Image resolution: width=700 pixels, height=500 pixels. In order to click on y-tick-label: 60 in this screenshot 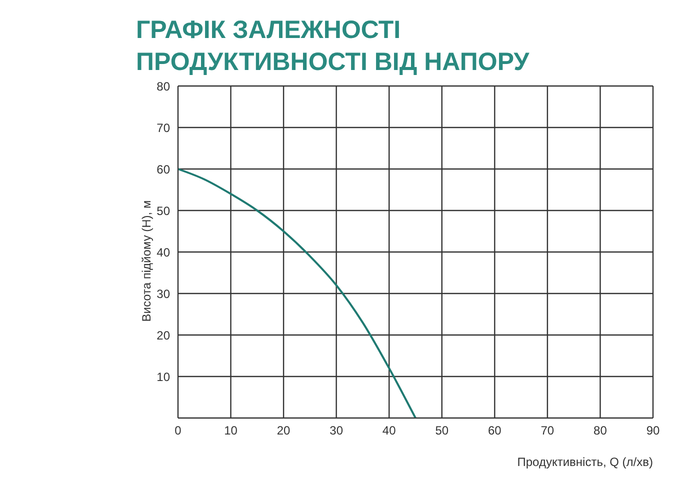, I will do `click(163, 169)`.